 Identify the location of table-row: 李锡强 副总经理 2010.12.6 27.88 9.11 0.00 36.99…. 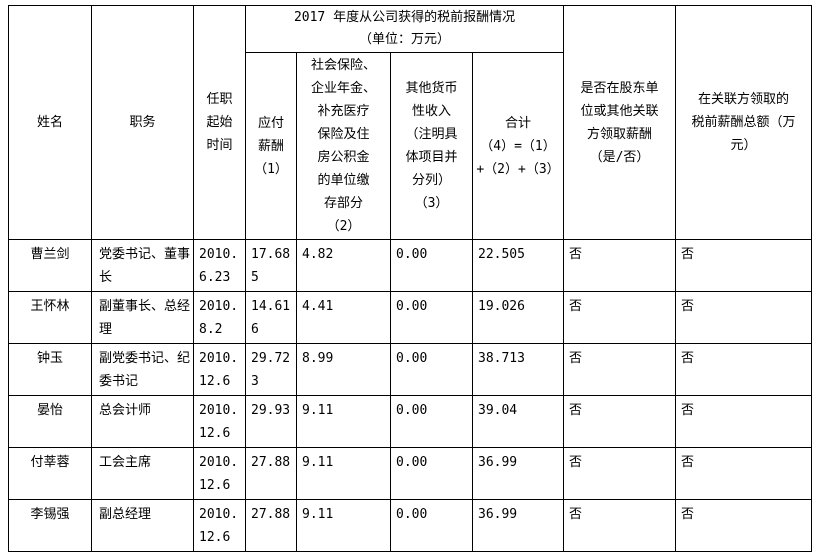
(410, 525).